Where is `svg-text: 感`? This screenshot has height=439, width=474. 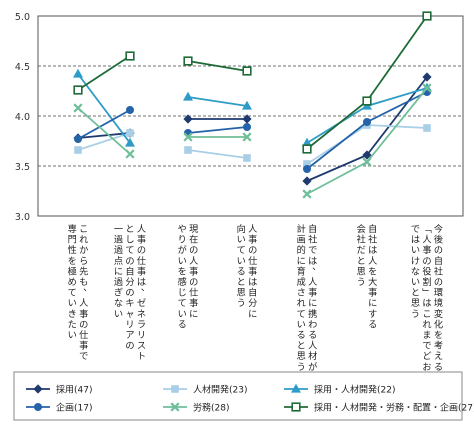 svg-text: 感 is located at coordinates (182, 282).